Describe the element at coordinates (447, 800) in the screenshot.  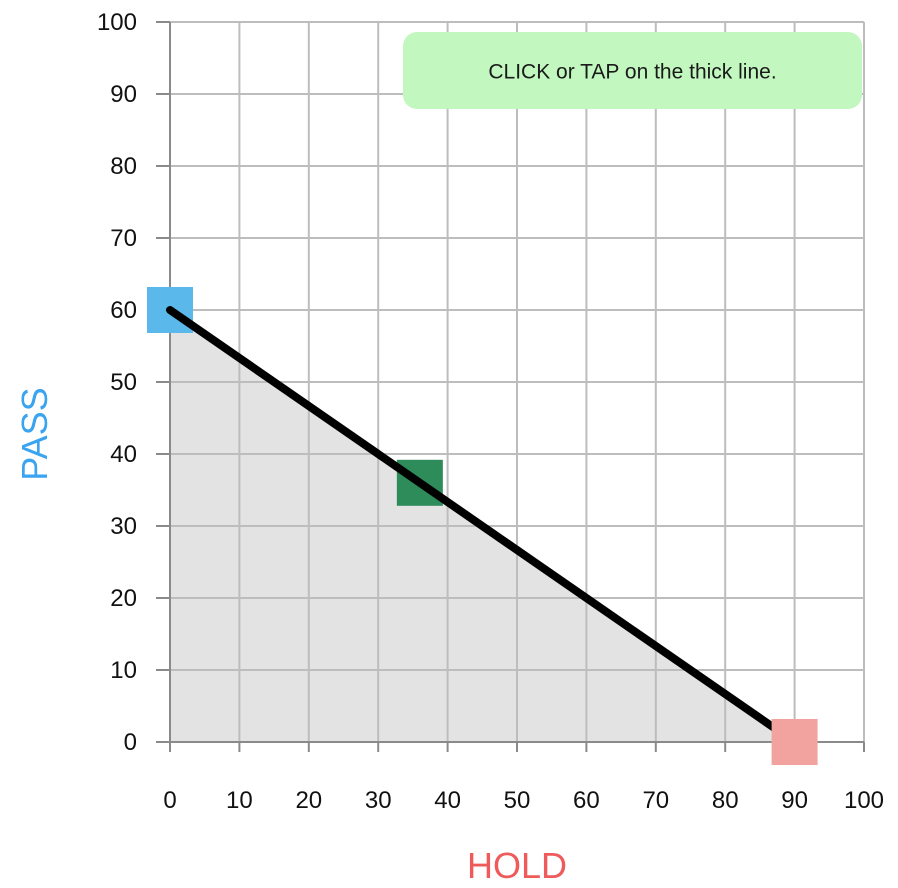
I see `x-tick-label: 40` at that location.